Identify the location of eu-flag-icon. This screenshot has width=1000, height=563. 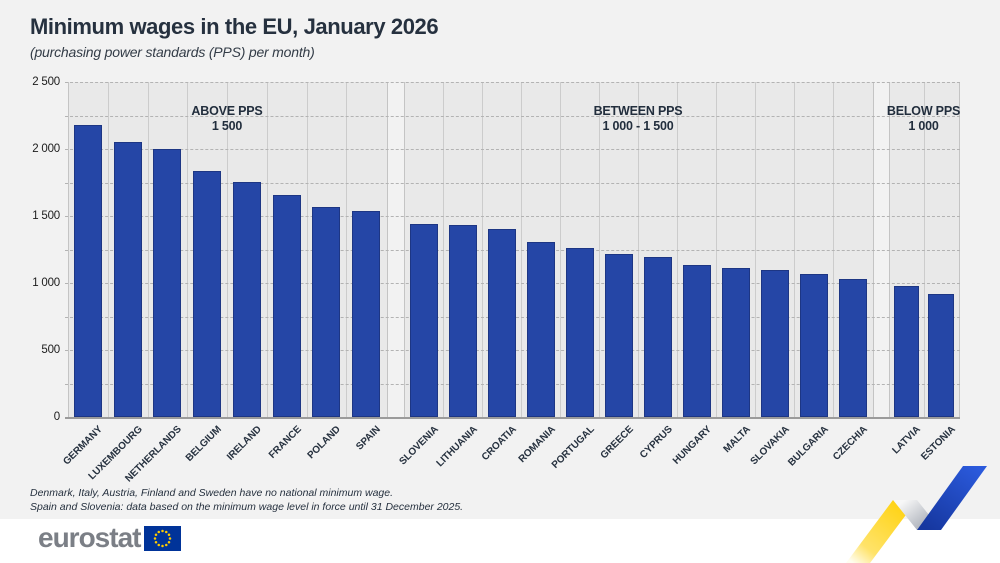
(163, 538).